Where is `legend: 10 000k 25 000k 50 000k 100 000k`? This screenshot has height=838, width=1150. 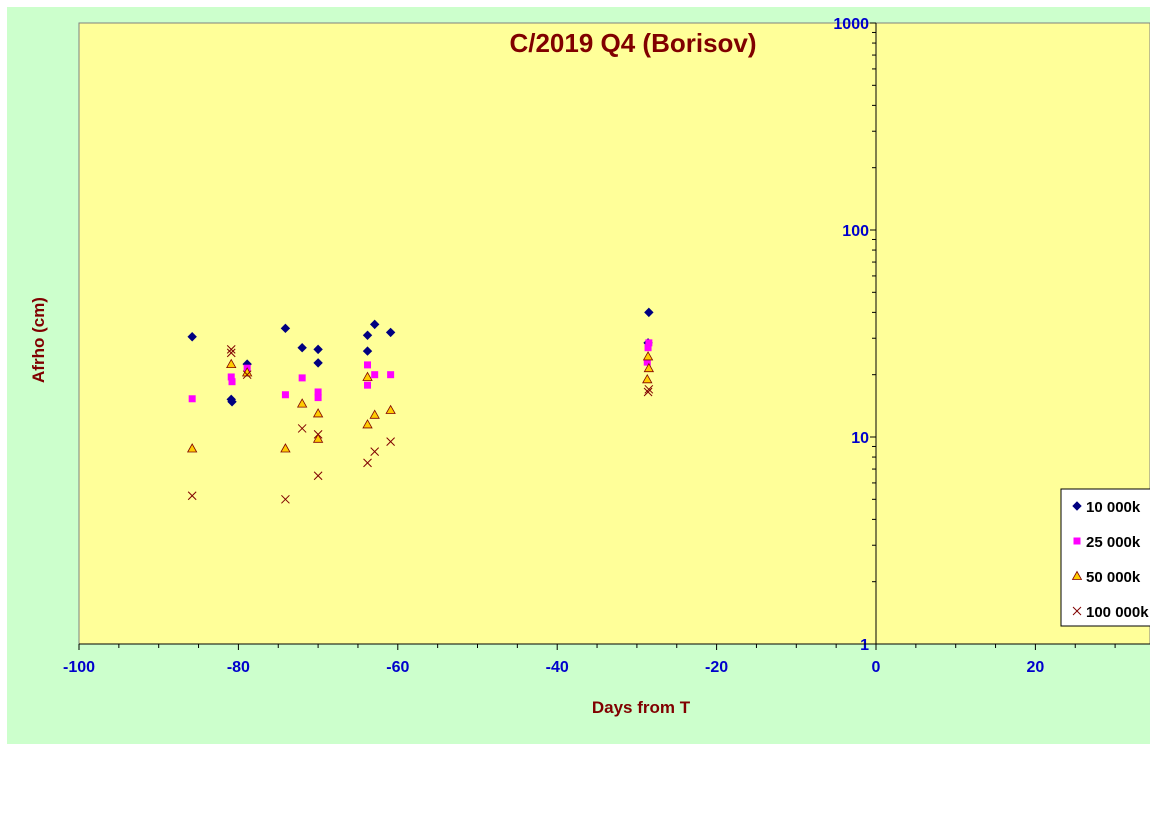
legend: 10 000k 25 000k 50 000k 100 000k is located at coordinates (1105, 557).